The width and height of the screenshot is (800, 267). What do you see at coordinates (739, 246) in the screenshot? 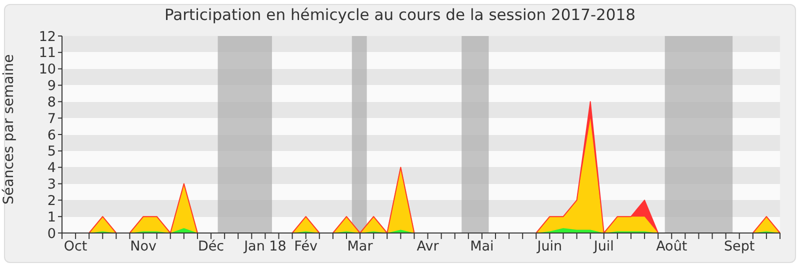
I see `x-tick-label: Sept` at bounding box center [739, 246].